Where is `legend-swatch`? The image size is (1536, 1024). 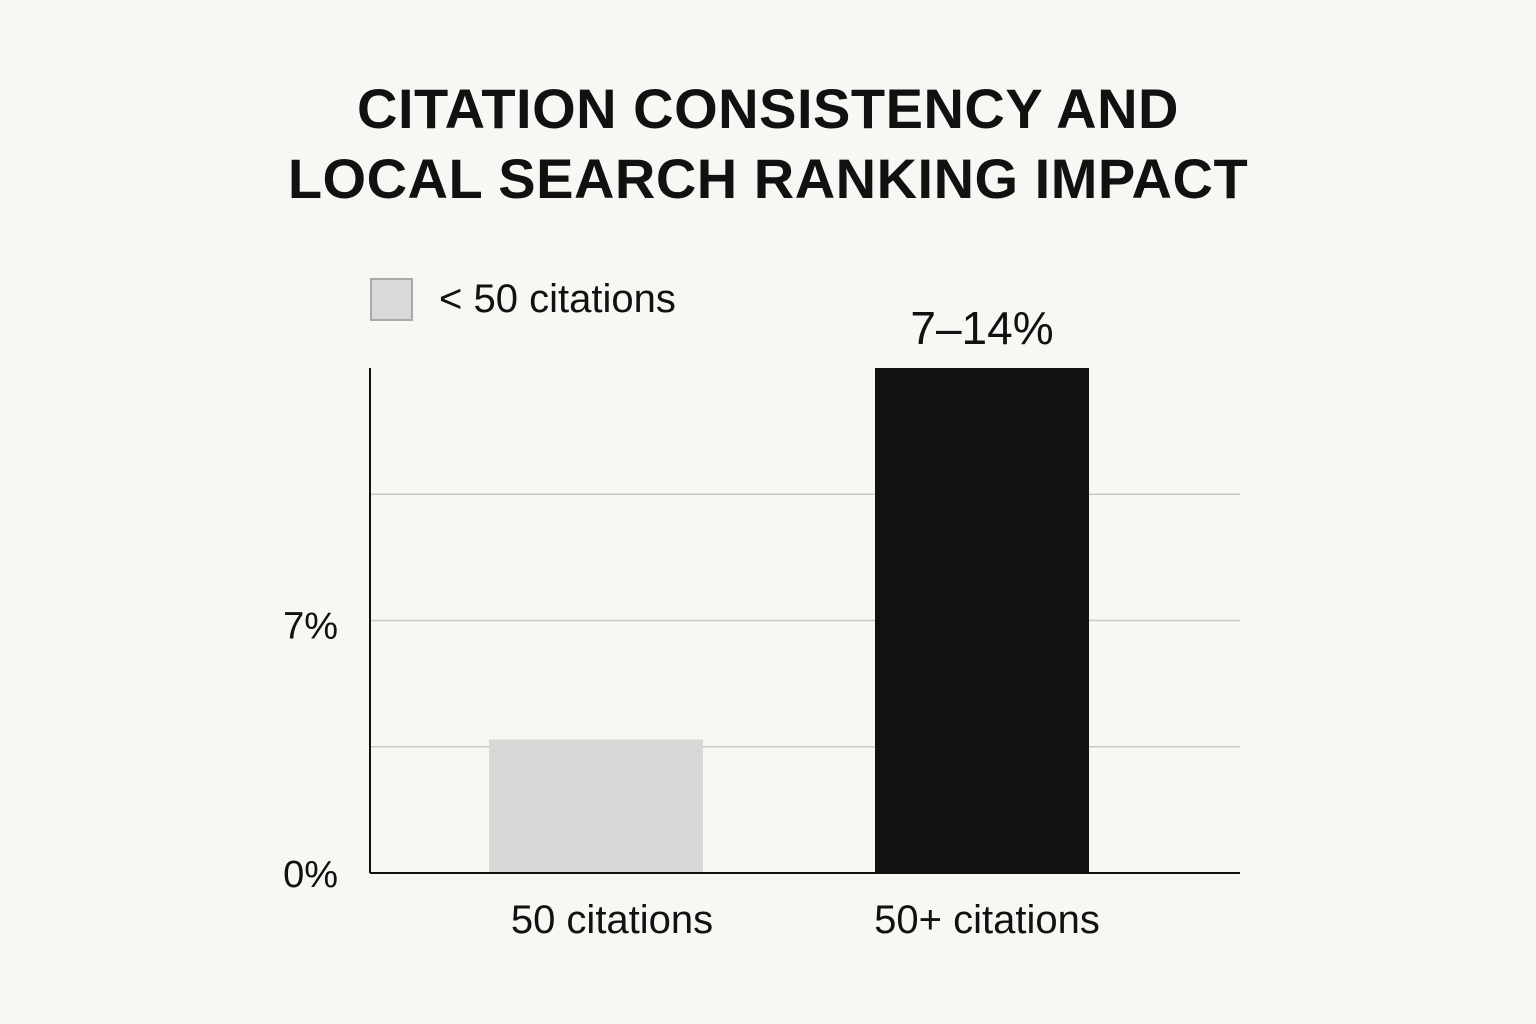
legend-swatch is located at coordinates (391, 299).